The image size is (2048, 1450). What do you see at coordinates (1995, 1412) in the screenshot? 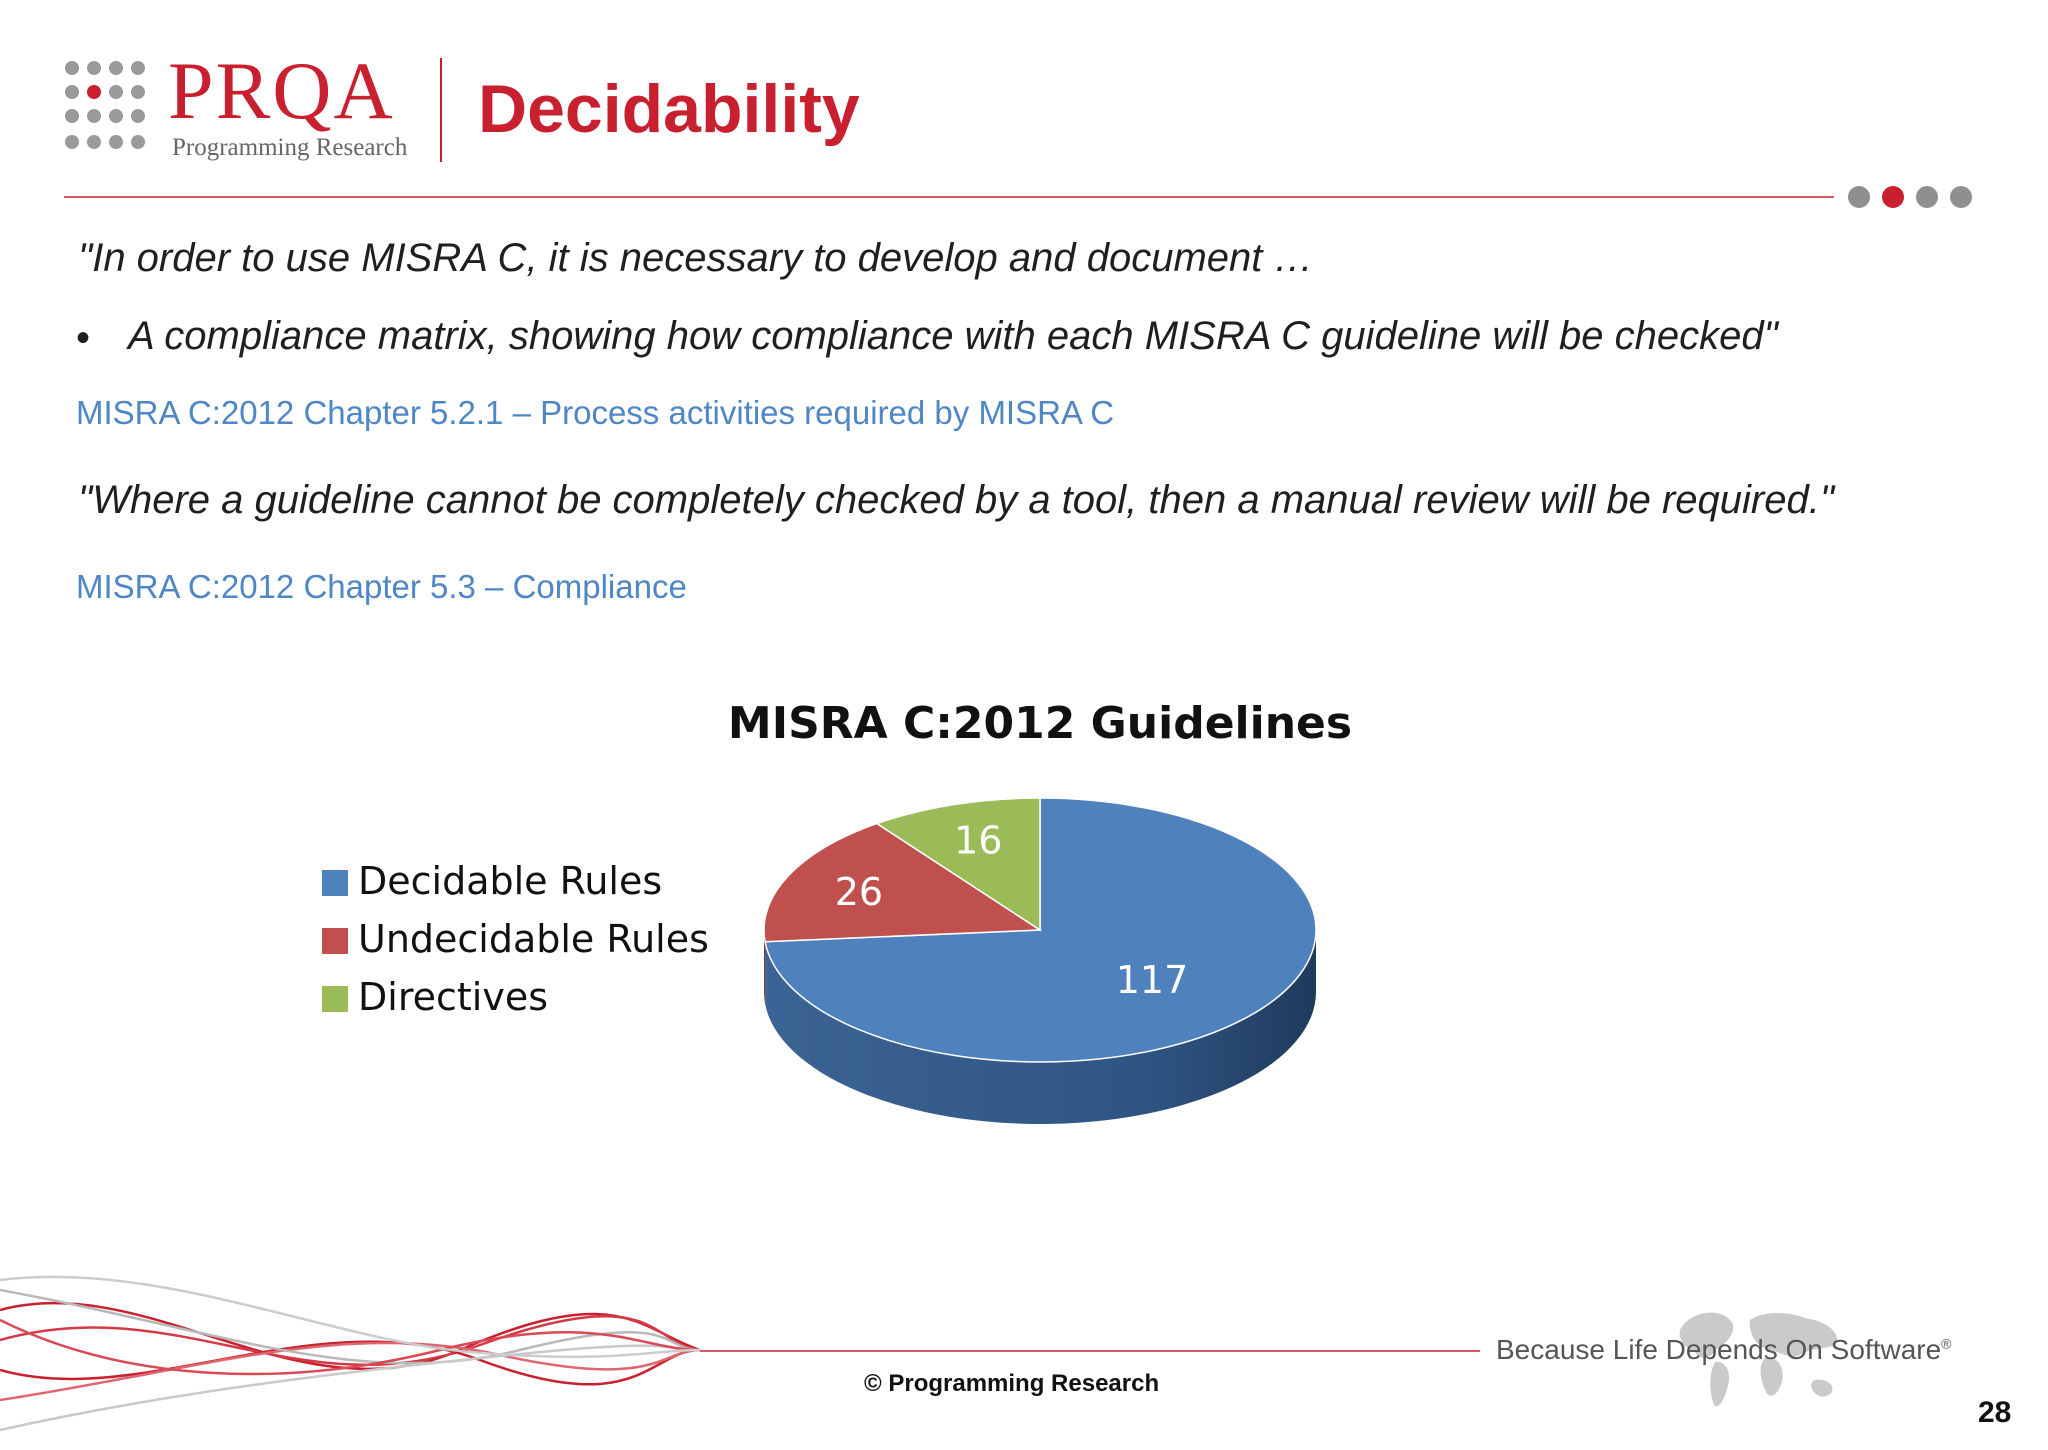
I see `page-number: 28` at bounding box center [1995, 1412].